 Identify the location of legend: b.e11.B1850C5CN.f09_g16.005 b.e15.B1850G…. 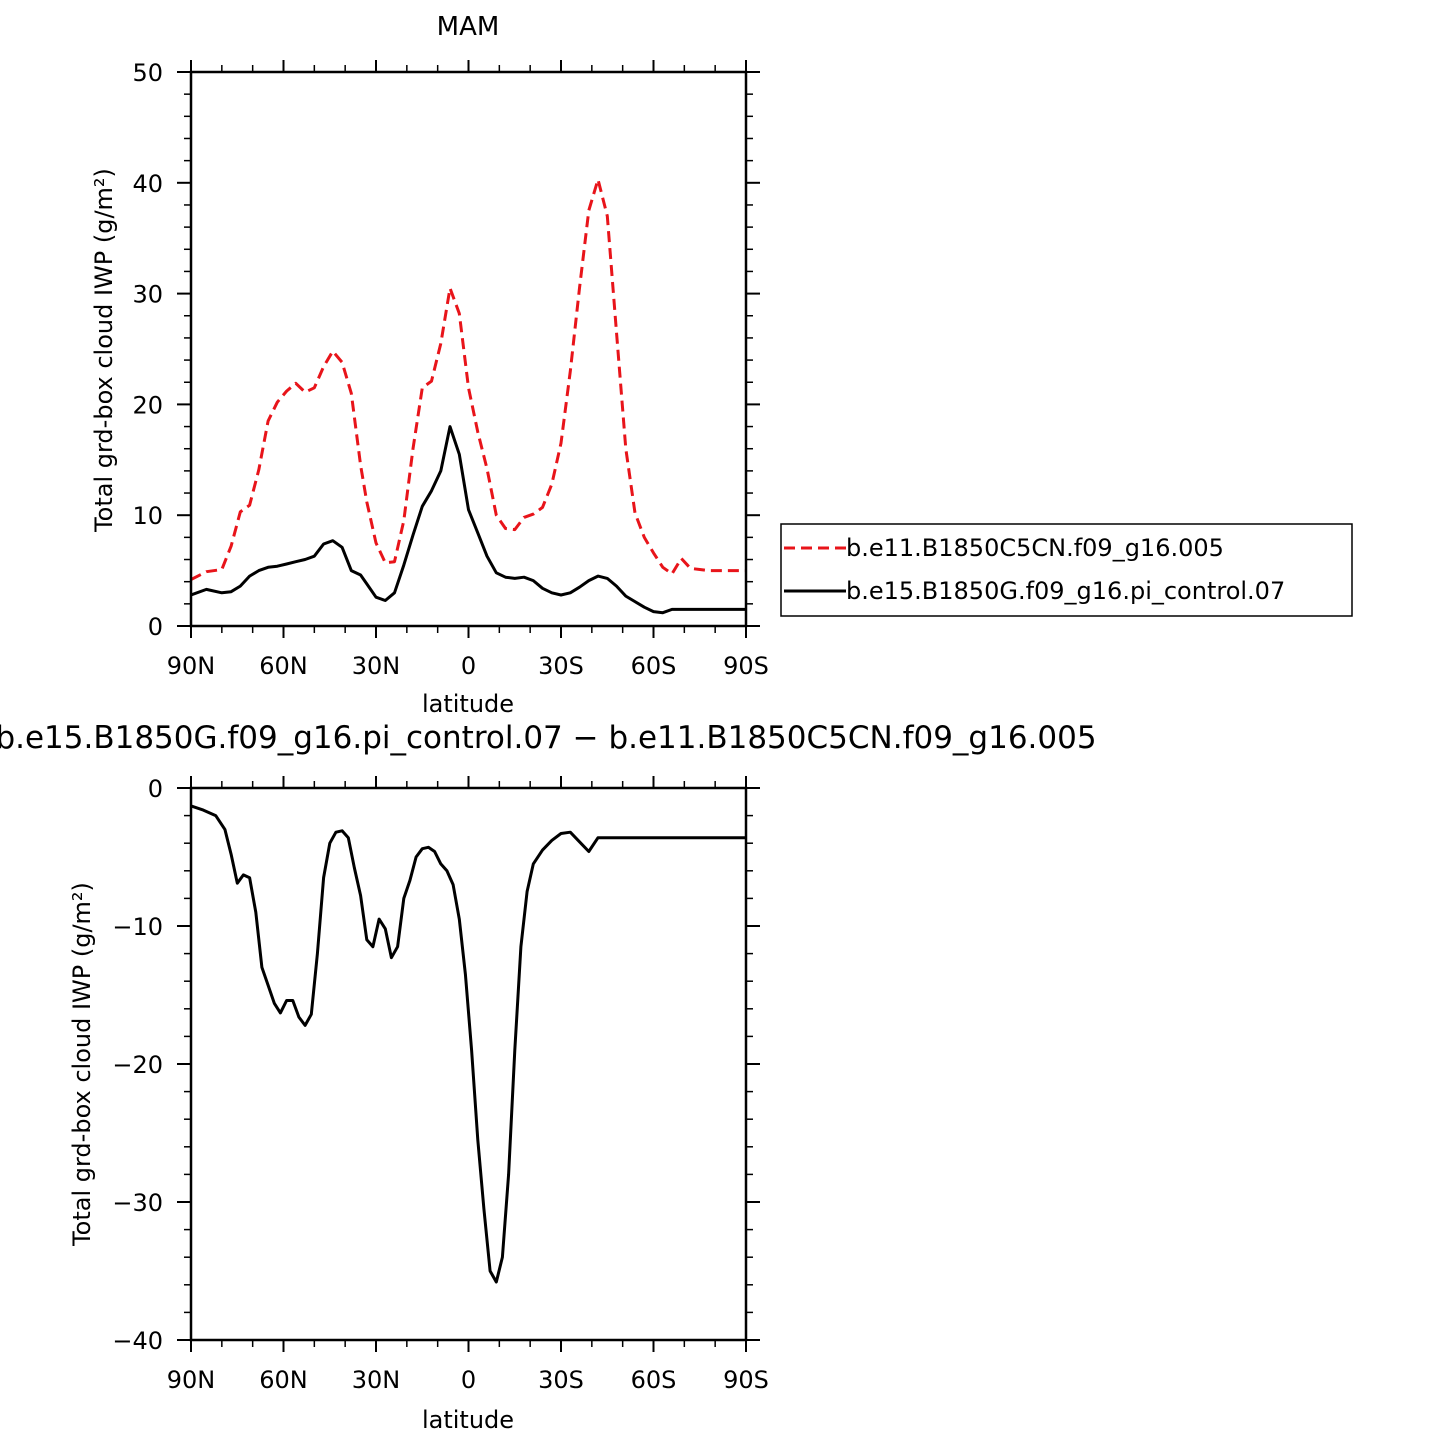
(1066, 570).